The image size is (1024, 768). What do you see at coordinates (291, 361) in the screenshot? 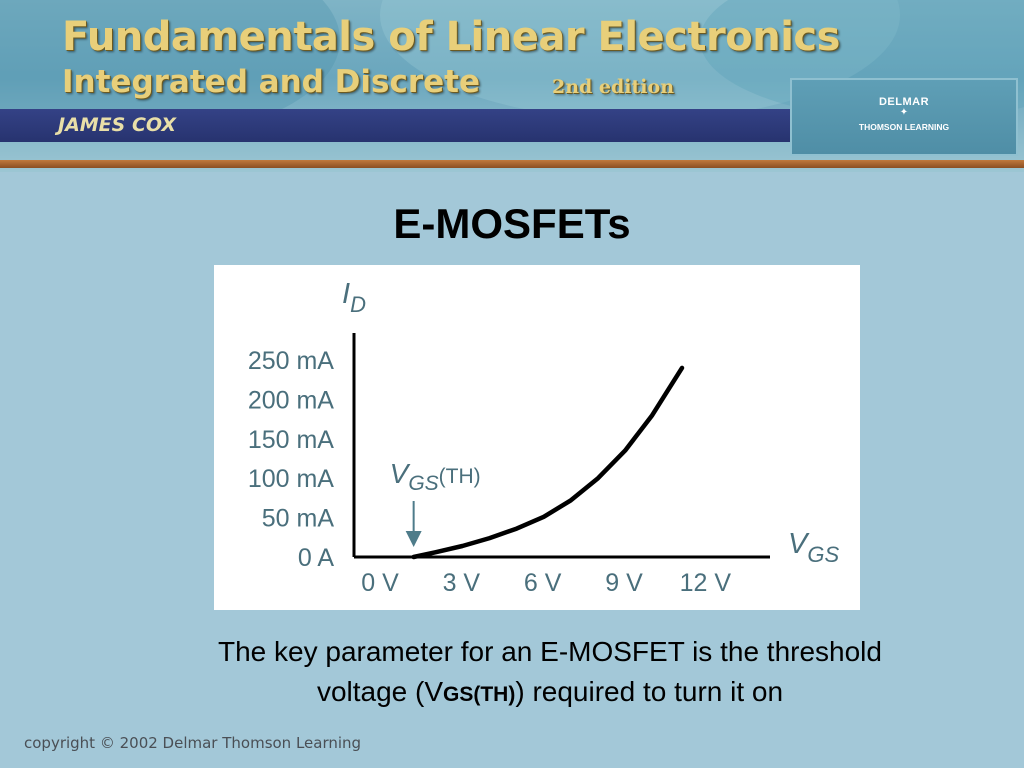
I see `y-tick-label: 250 mA` at bounding box center [291, 361].